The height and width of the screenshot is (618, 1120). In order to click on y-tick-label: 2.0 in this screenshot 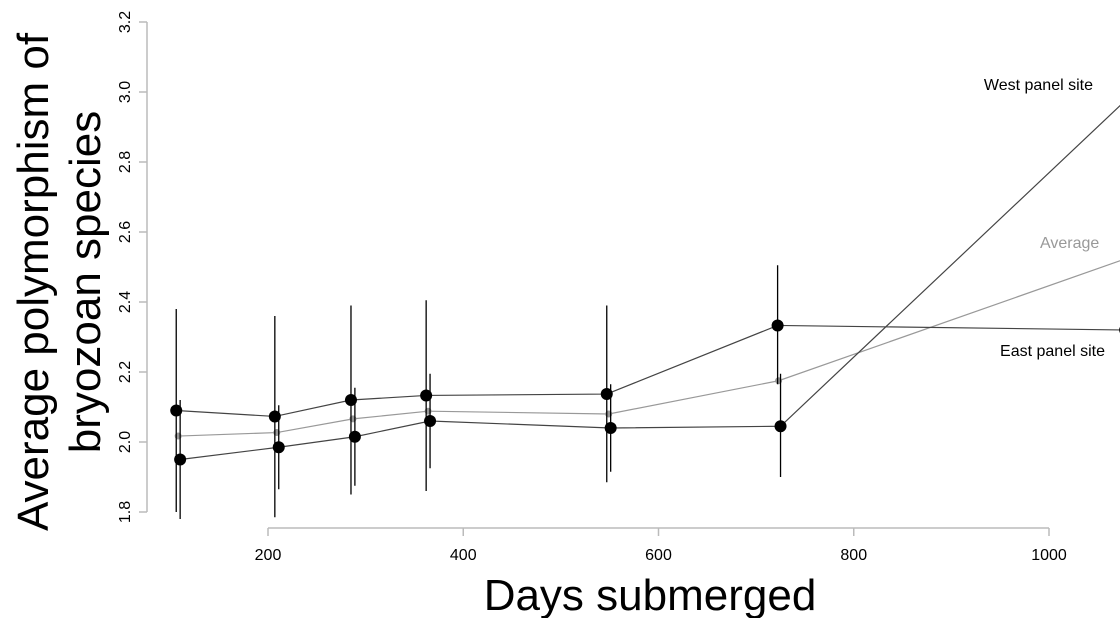, I will do `click(125, 442)`.